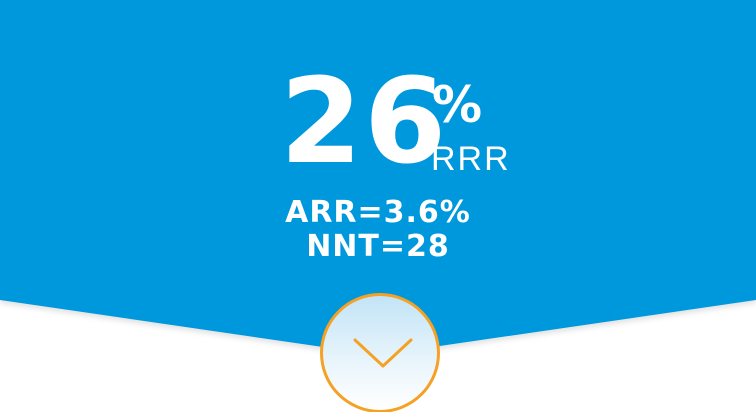  I want to click on rrr-unit-label: RRR, so click(471, 159).